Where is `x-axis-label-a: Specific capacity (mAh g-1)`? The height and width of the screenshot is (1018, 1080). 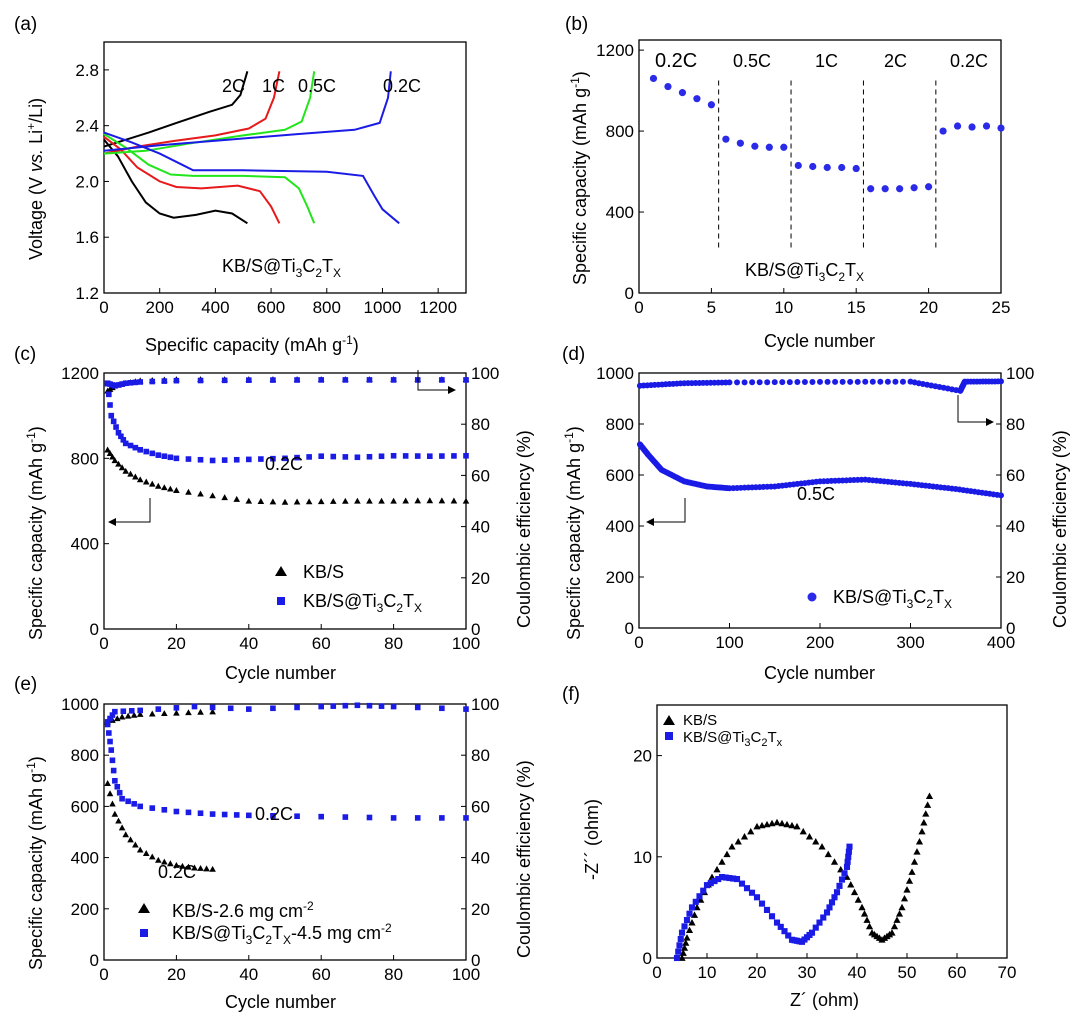 x-axis-label-a: Specific capacity (mAh g-1) is located at coordinates (252, 344).